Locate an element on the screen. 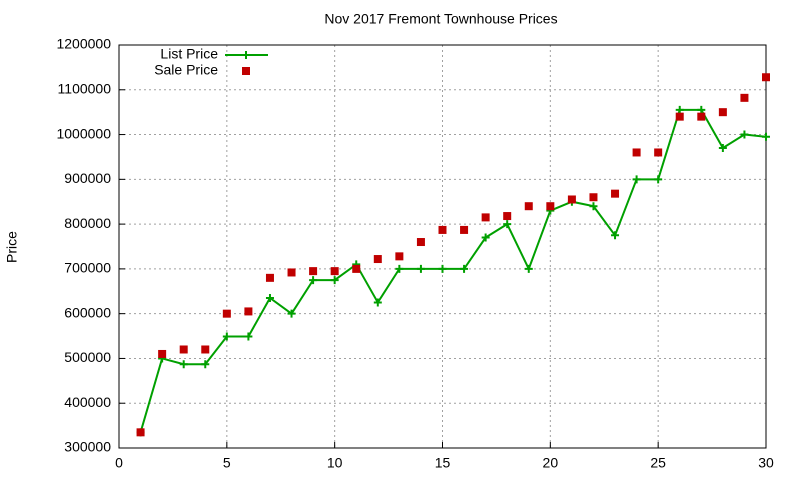  x-tick-label: 10 is located at coordinates (335, 463).